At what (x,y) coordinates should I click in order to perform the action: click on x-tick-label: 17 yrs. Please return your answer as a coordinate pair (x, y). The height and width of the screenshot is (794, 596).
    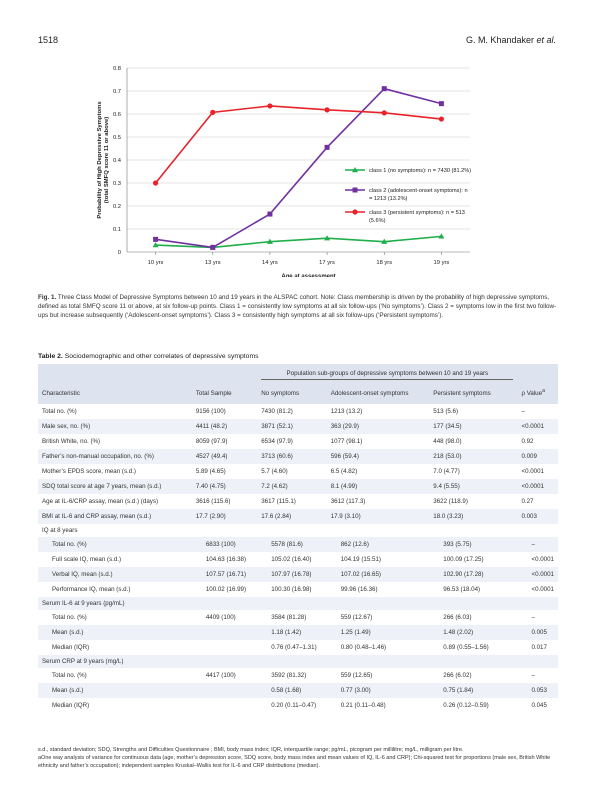
    Looking at the image, I should click on (327, 263).